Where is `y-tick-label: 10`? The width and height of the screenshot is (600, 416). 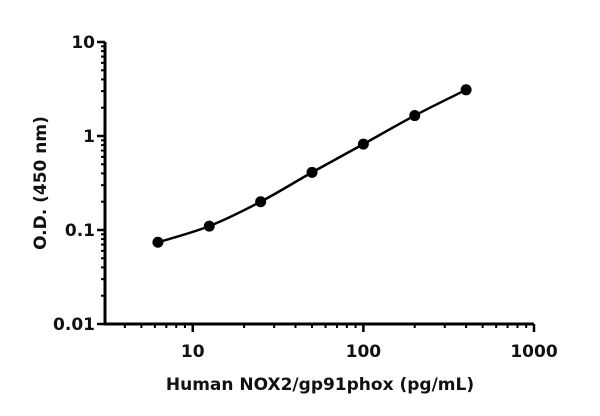 y-tick-label: 10 is located at coordinates (83, 43).